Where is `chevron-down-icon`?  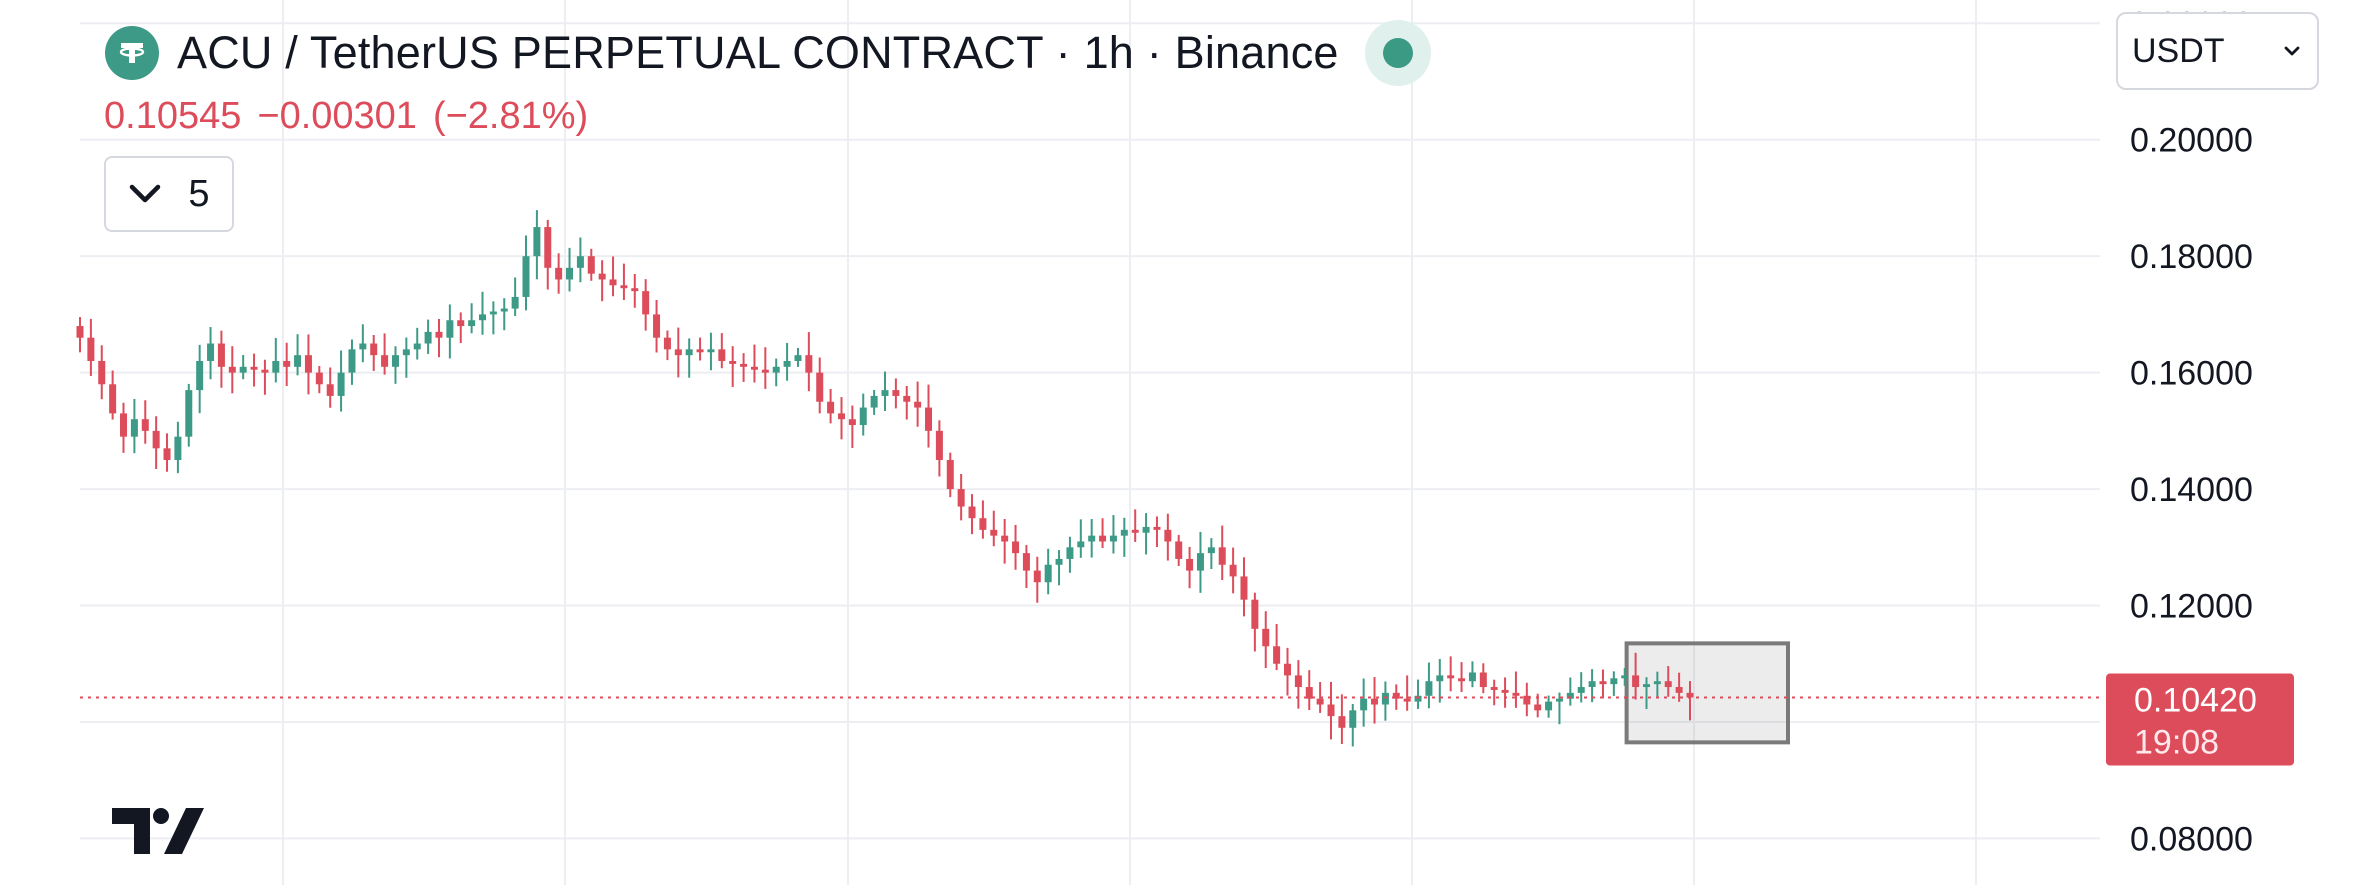
chevron-down-icon is located at coordinates (2292, 51).